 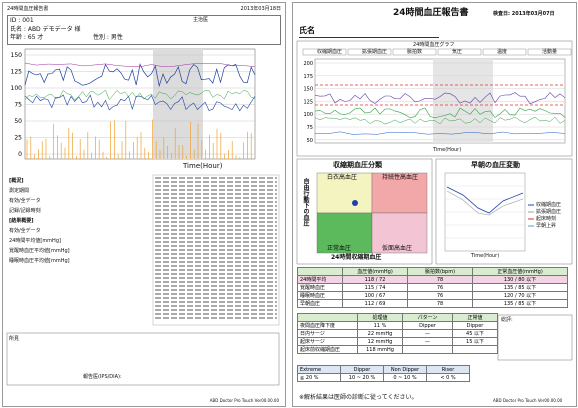 What do you see at coordinates (546, 226) in the screenshot?
I see `legend-entry: 早朝上昇` at bounding box center [546, 226].